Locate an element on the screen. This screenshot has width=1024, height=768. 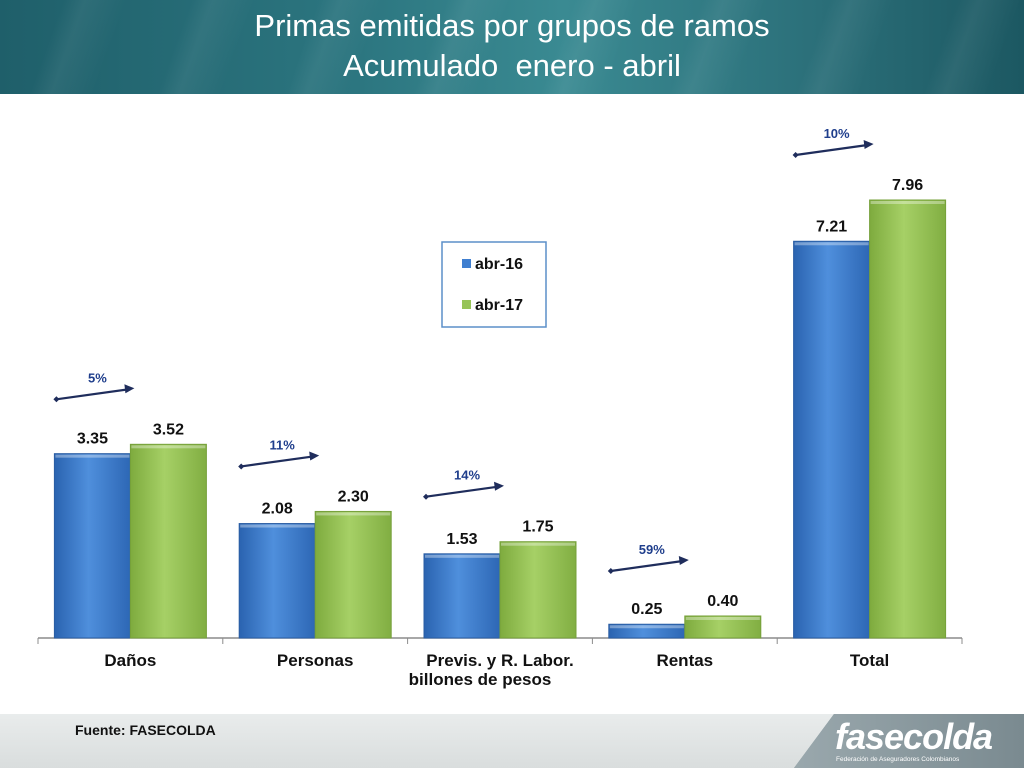
growth-label: 5% is located at coordinates (97, 377).